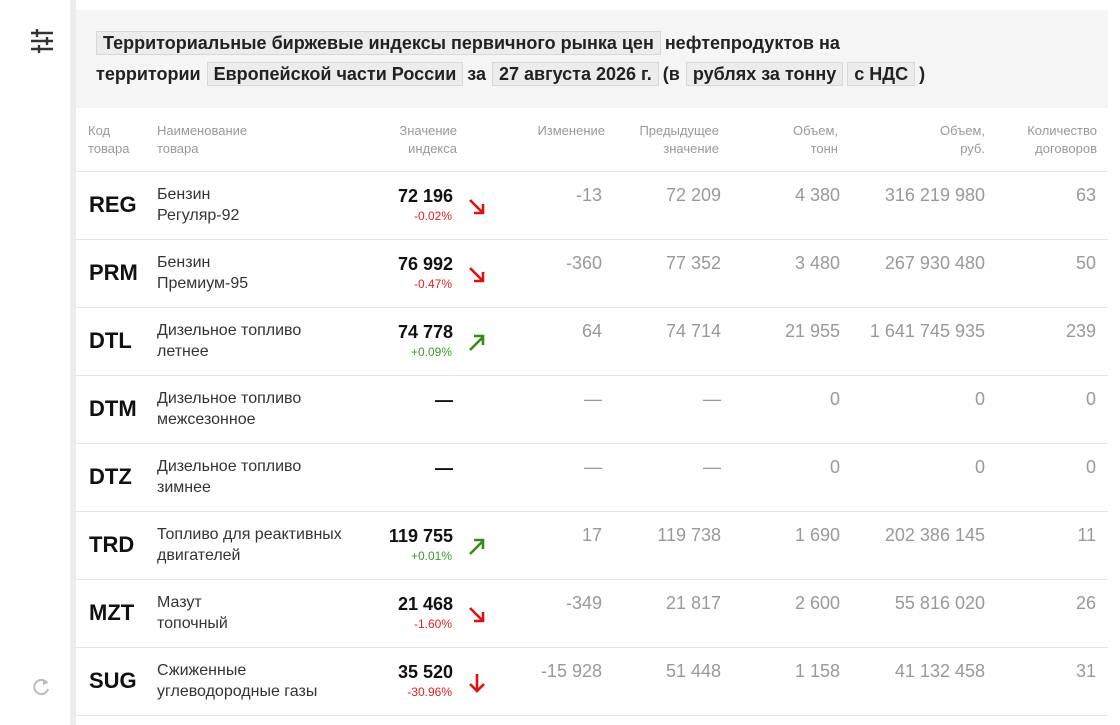 This screenshot has height=725, width=1120. I want to click on product-code: DTZ, so click(110, 476).